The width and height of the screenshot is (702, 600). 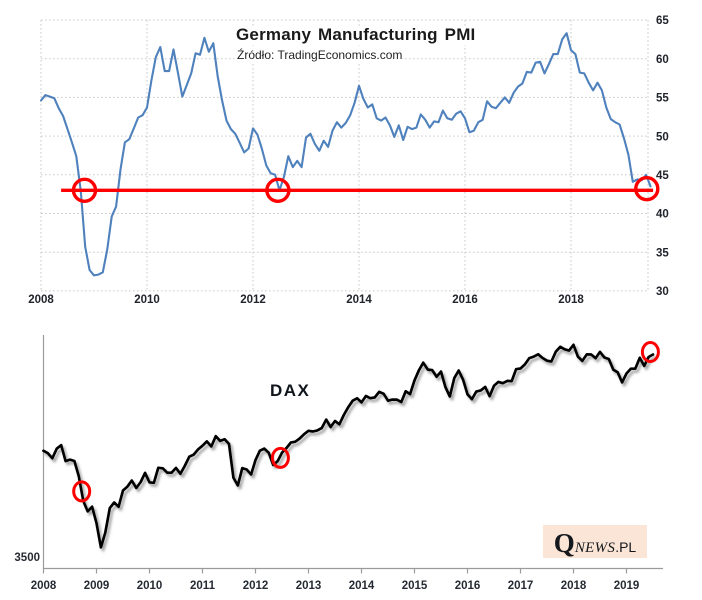 I want to click on pmi-y-axis-tick-label: 50, so click(x=662, y=137).